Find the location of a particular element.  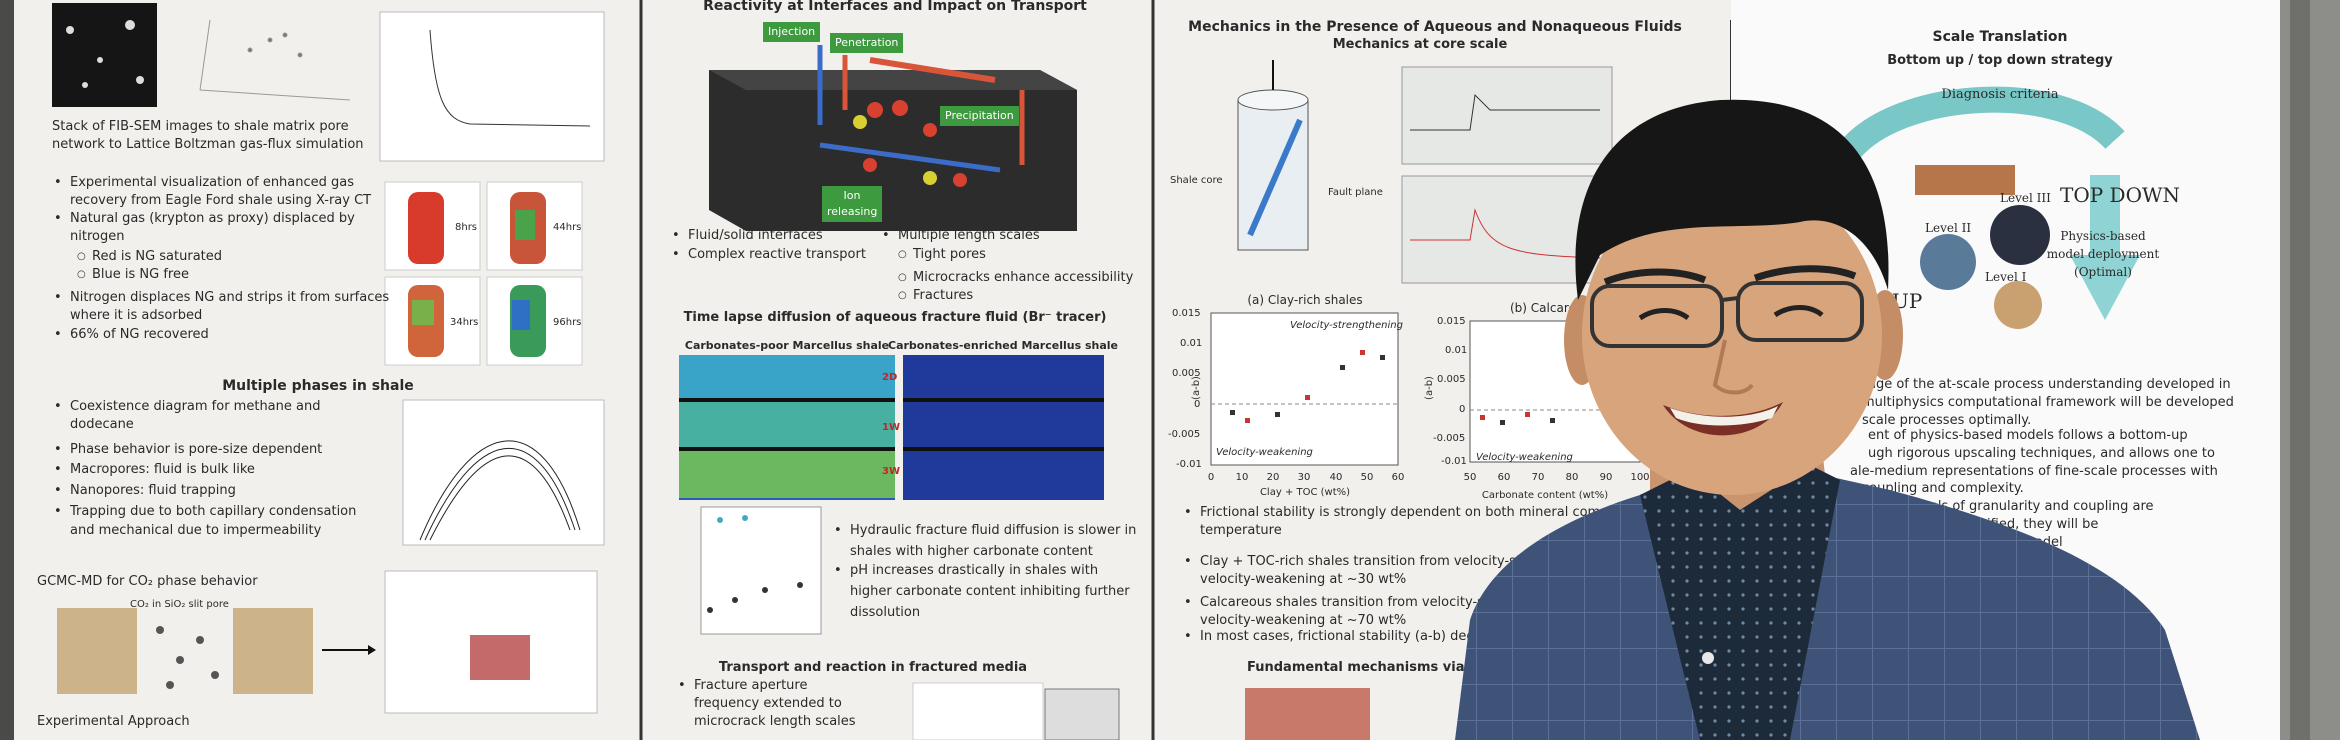

tick-label: 10 is located at coordinates (1242, 477).